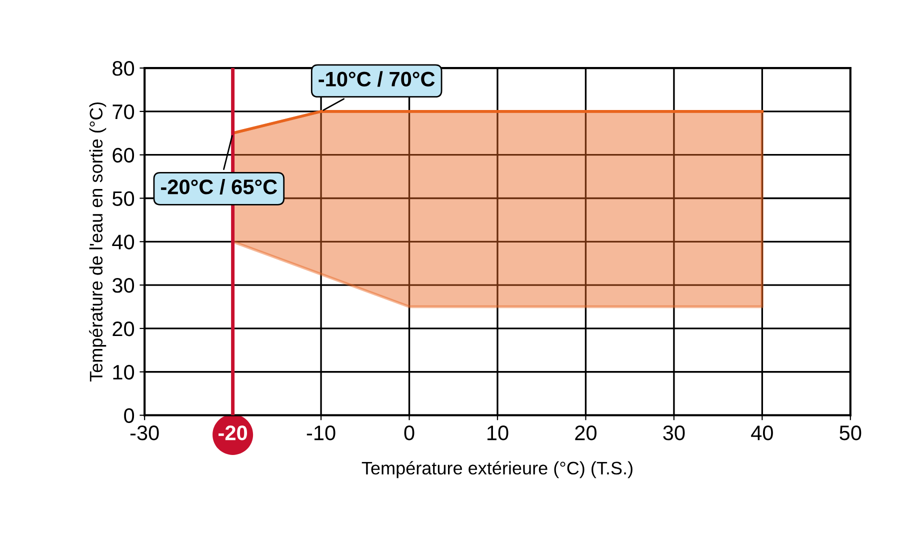 Image resolution: width=898 pixels, height=540 pixels. Describe the element at coordinates (97, 242) in the screenshot. I see `y-axis-title: Température de l'eau en sortie (°C)` at that location.